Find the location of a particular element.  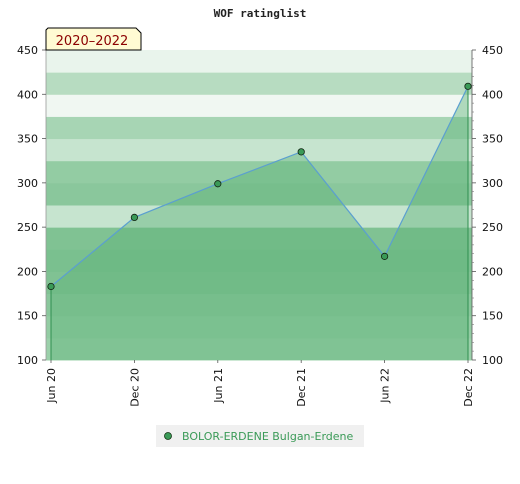

y-tick-label-right: 150 is located at coordinates (492, 316).